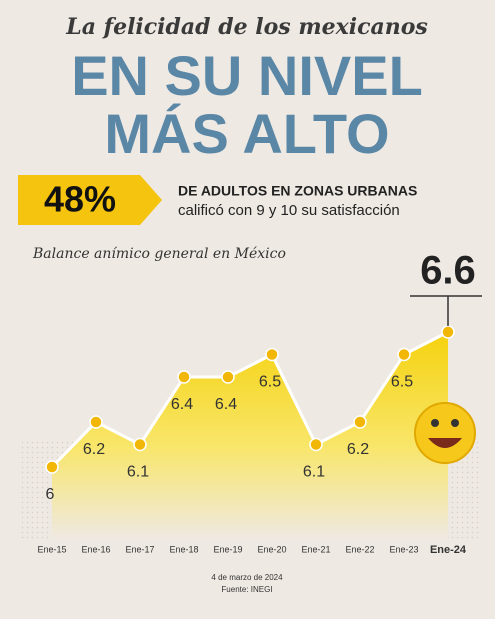 The height and width of the screenshot is (619, 495). I want to click on footer-date: 4 de marzo de 2024, so click(247, 577).